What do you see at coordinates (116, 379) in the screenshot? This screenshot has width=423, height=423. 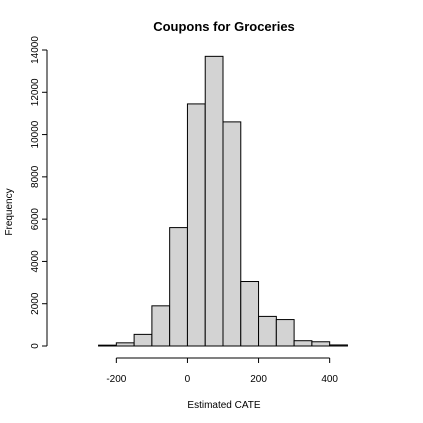 I see `x-tick-label: -200` at bounding box center [116, 379].